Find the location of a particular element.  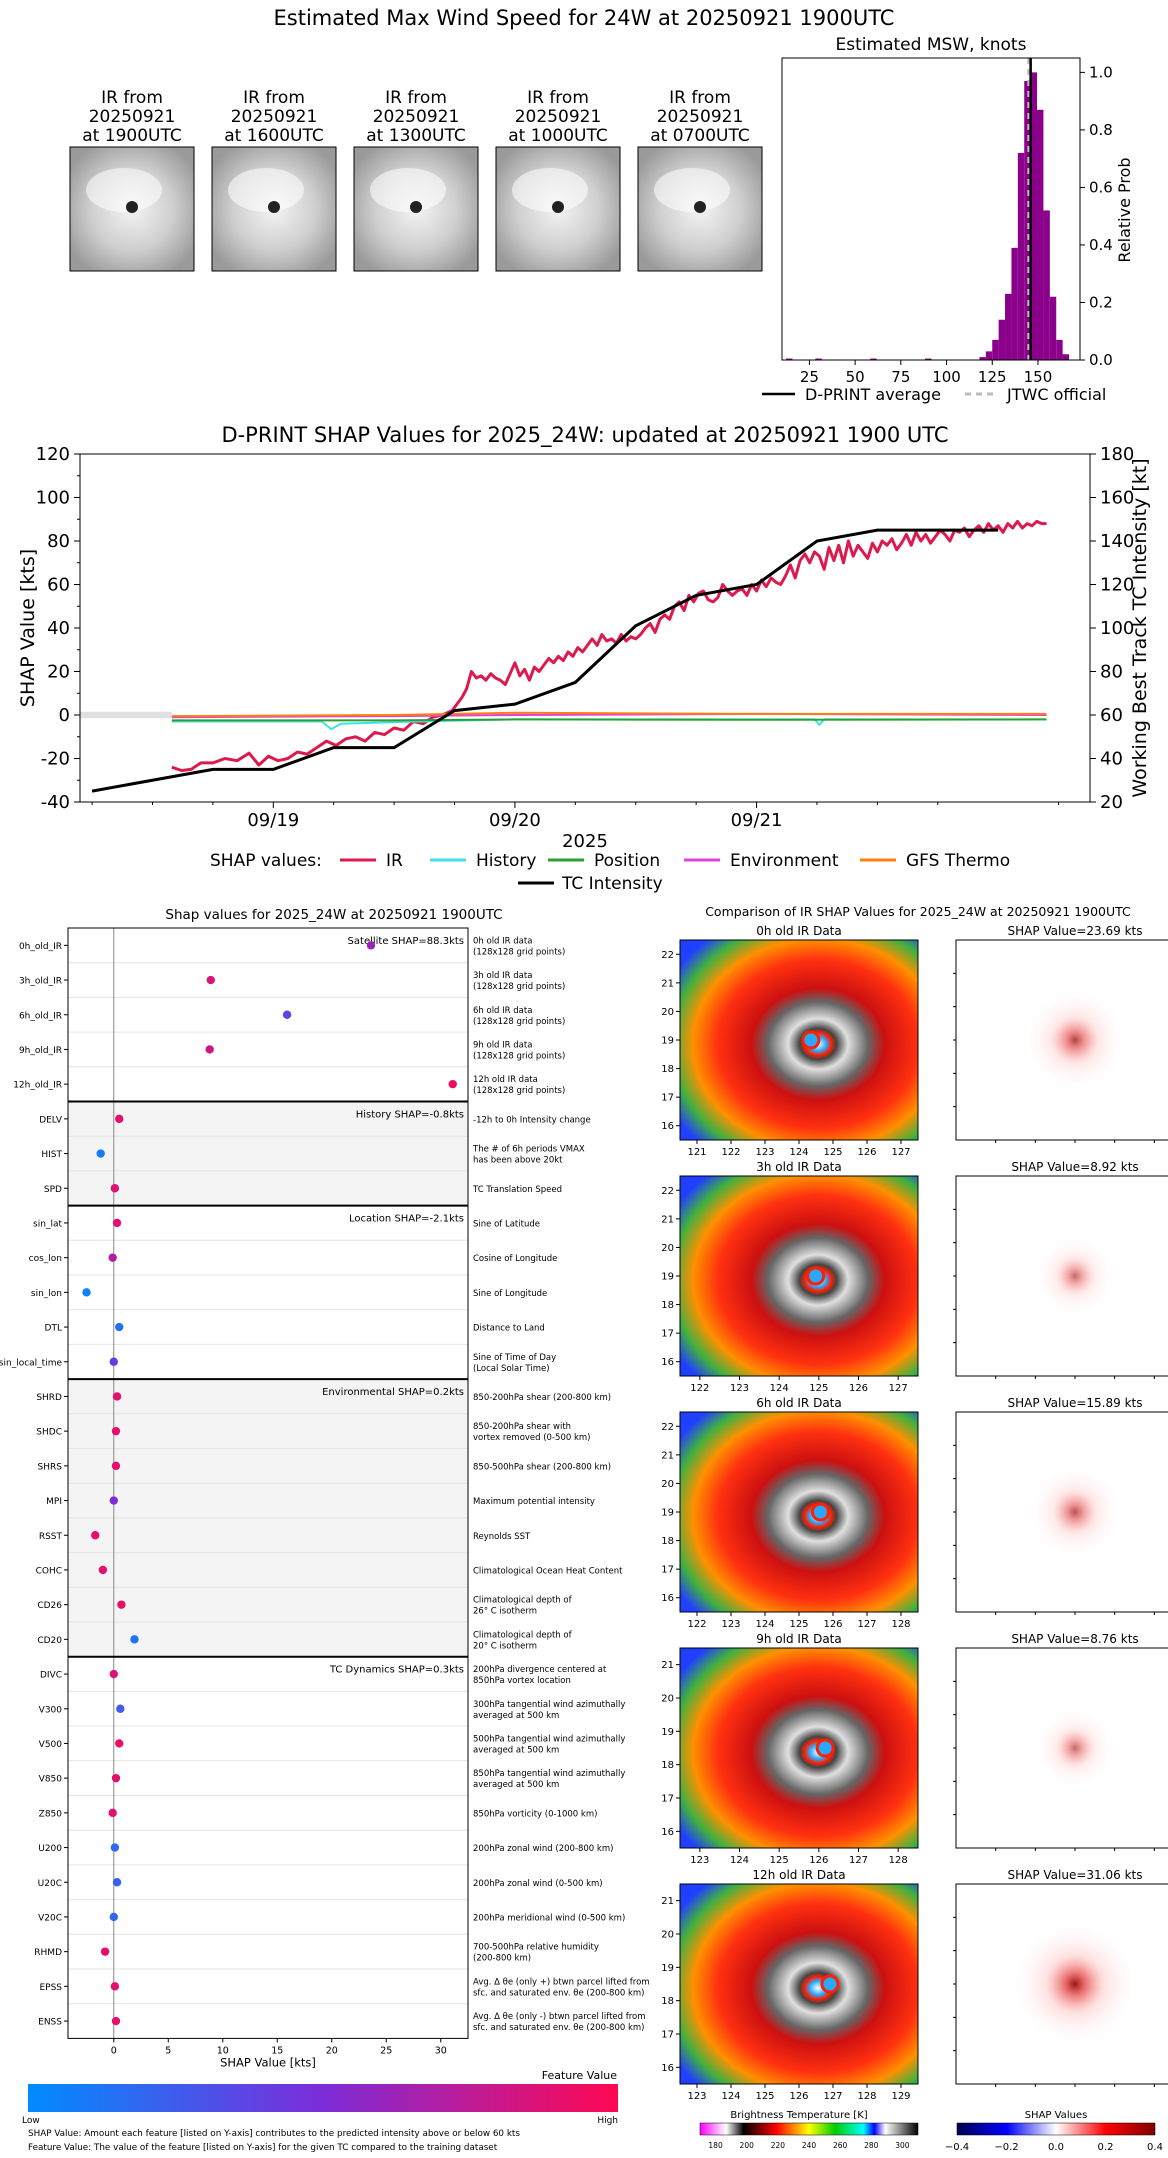

x-tick-label: 50 is located at coordinates (855, 377).